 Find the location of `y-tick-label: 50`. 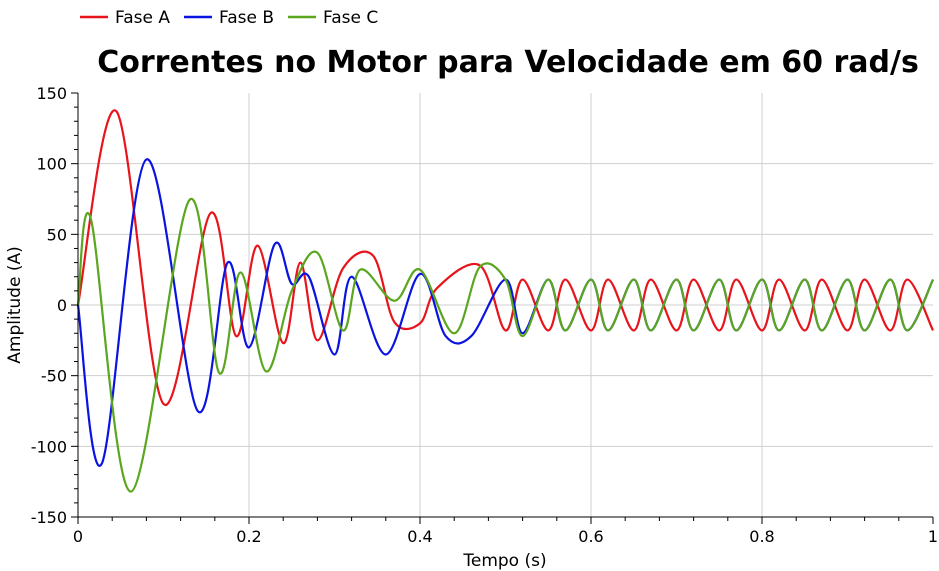

y-tick-label: 50 is located at coordinates (57, 234).